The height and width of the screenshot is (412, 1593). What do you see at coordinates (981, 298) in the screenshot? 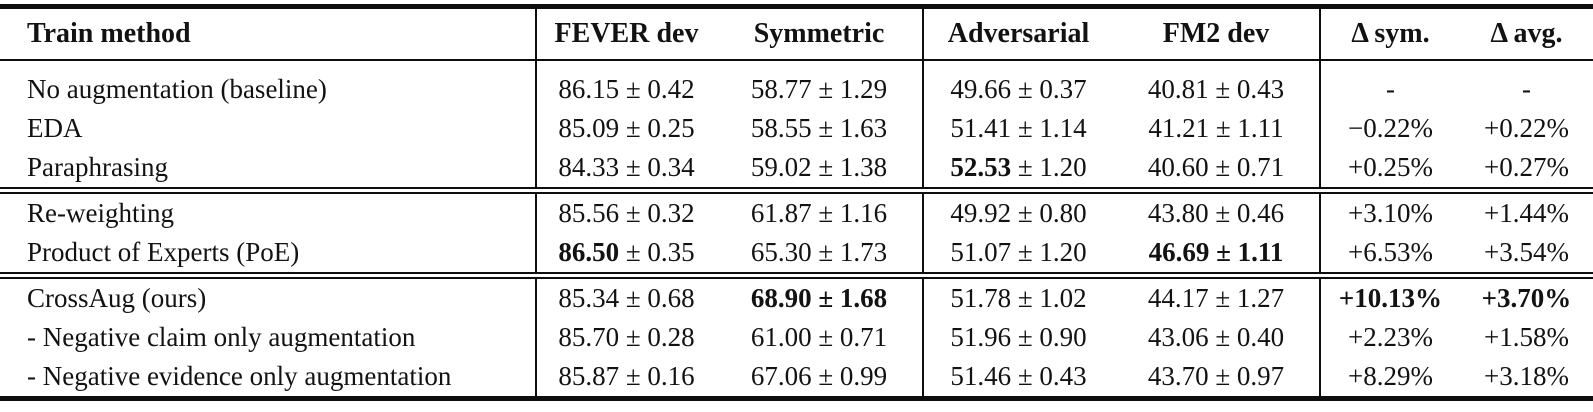
I see `score-mean: 51.78` at bounding box center [981, 298].